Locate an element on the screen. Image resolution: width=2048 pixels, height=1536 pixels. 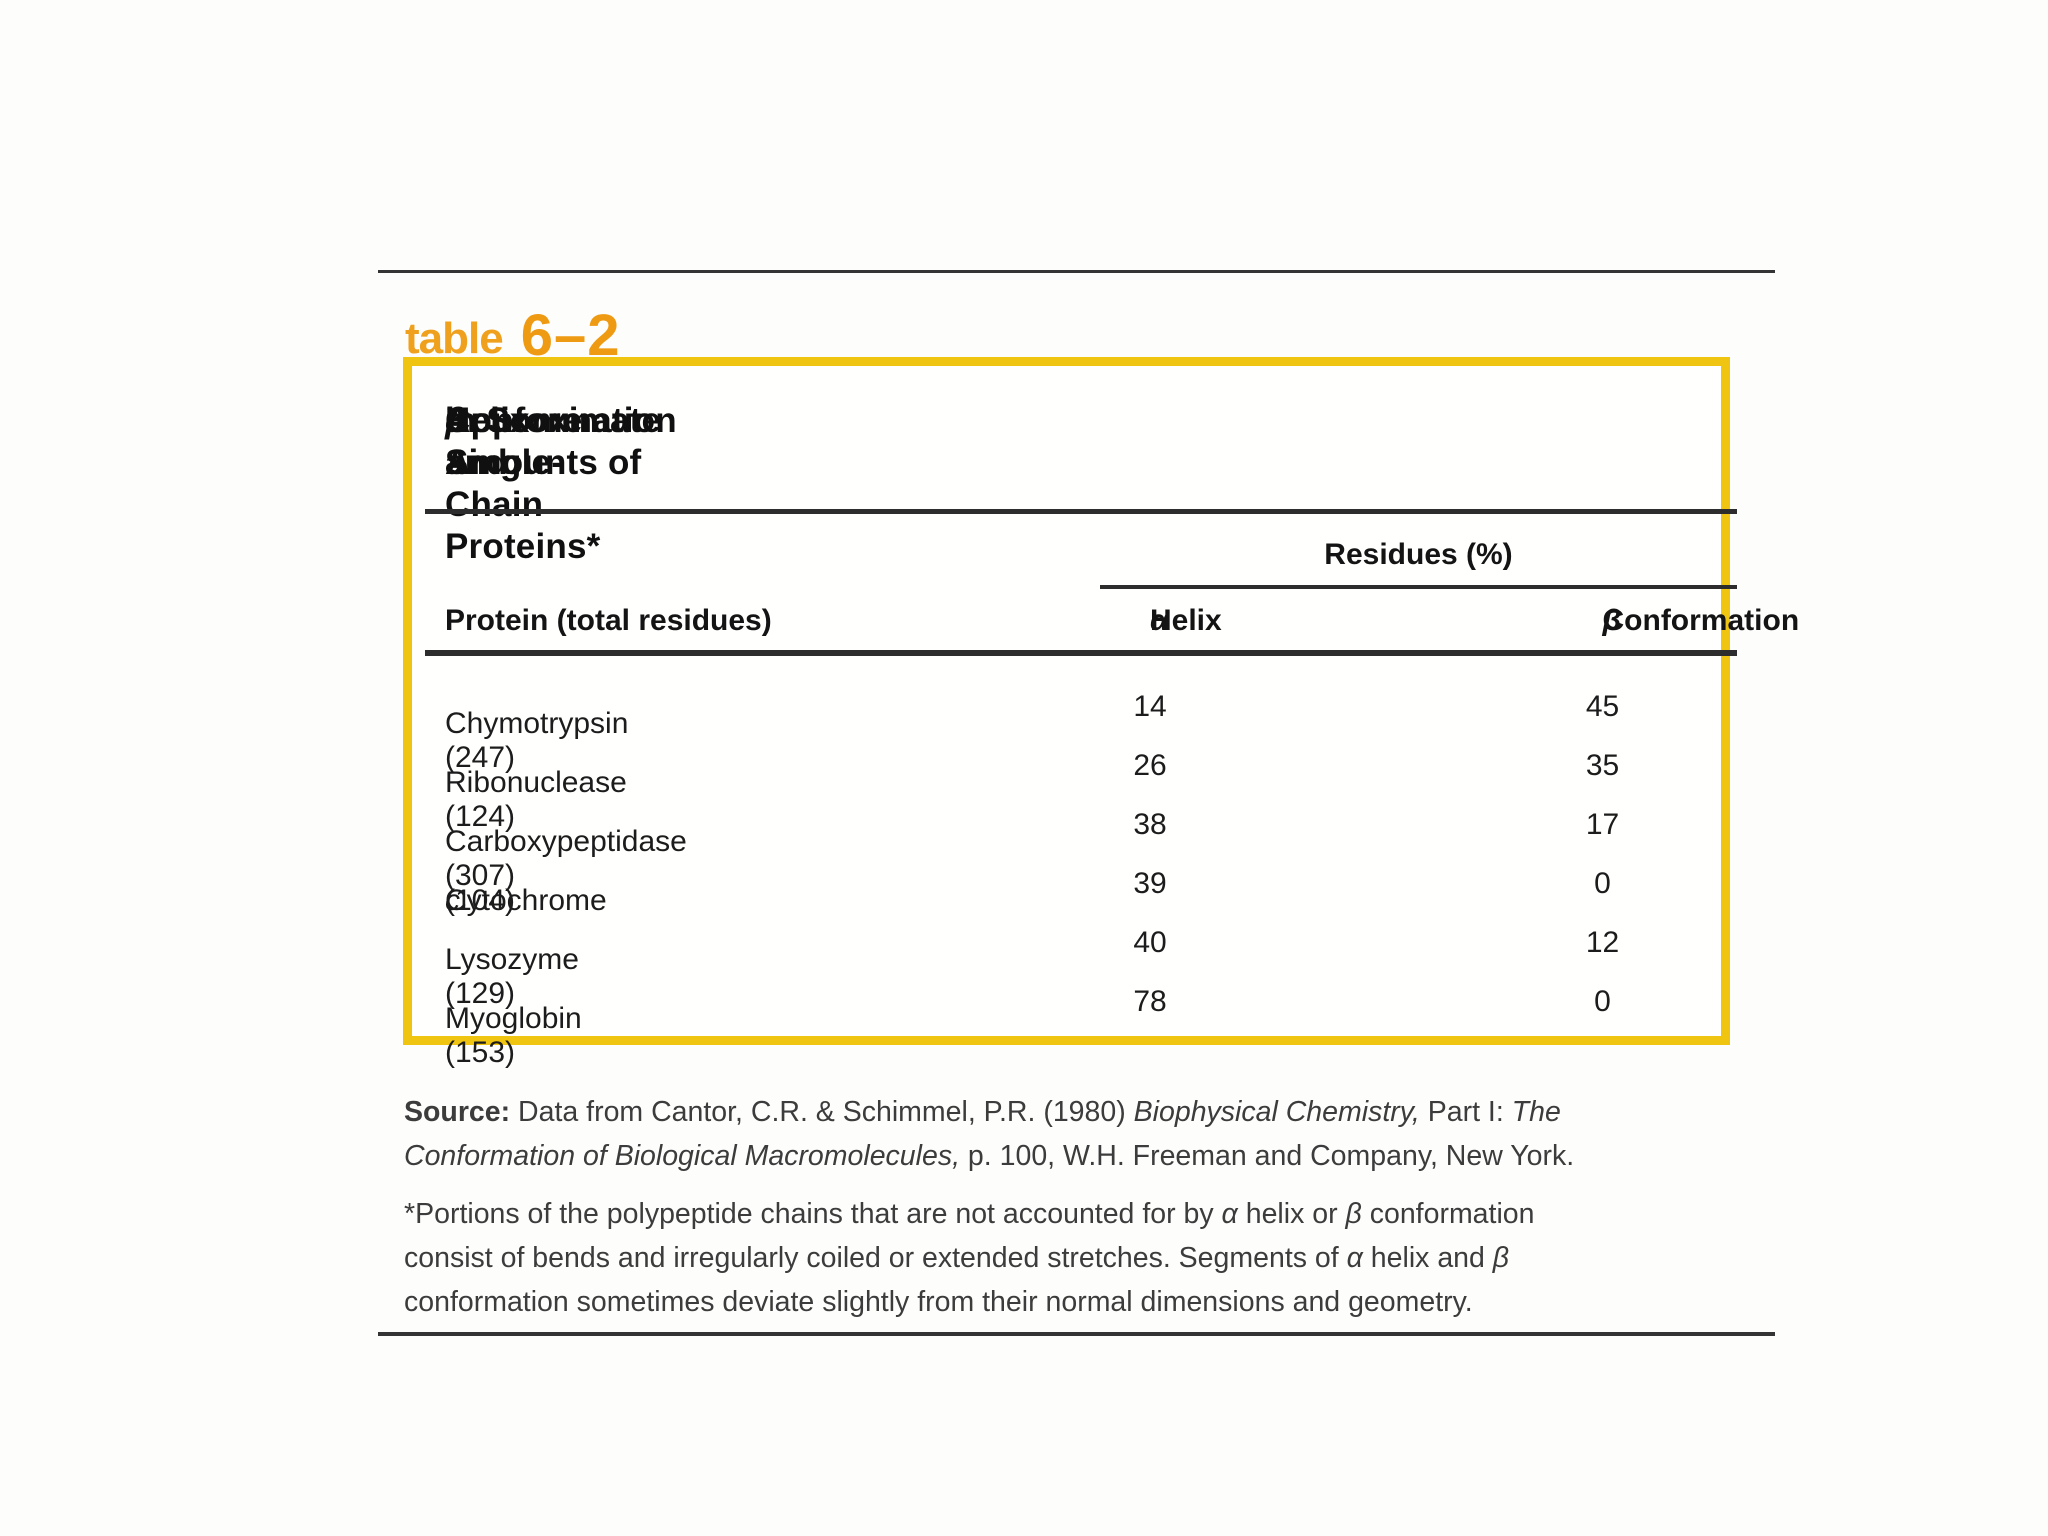
table-label: table 6–2 is located at coordinates (513, 331).